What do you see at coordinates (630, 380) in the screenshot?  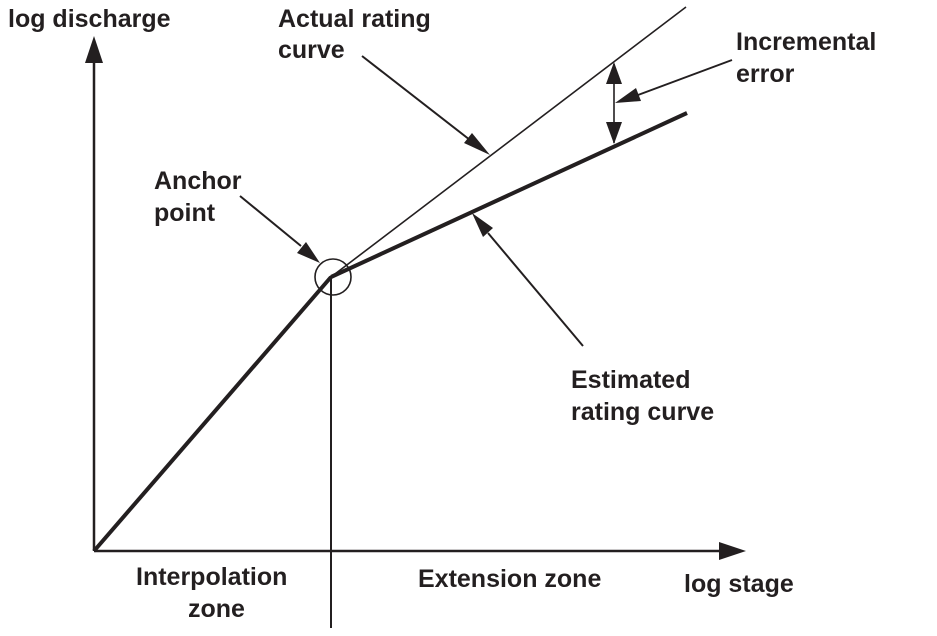 I see `estimated-curve-label-line1: Estimated` at bounding box center [630, 380].